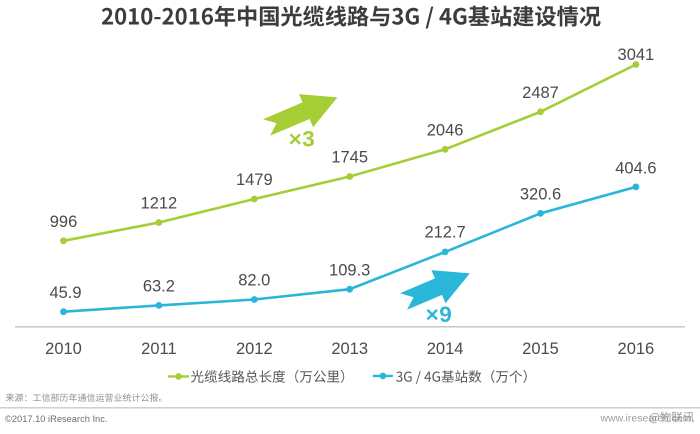 Image resolution: width=700 pixels, height=434 pixels. Describe the element at coordinates (444, 233) in the screenshot. I see `svg-text: 212.7` at that location.